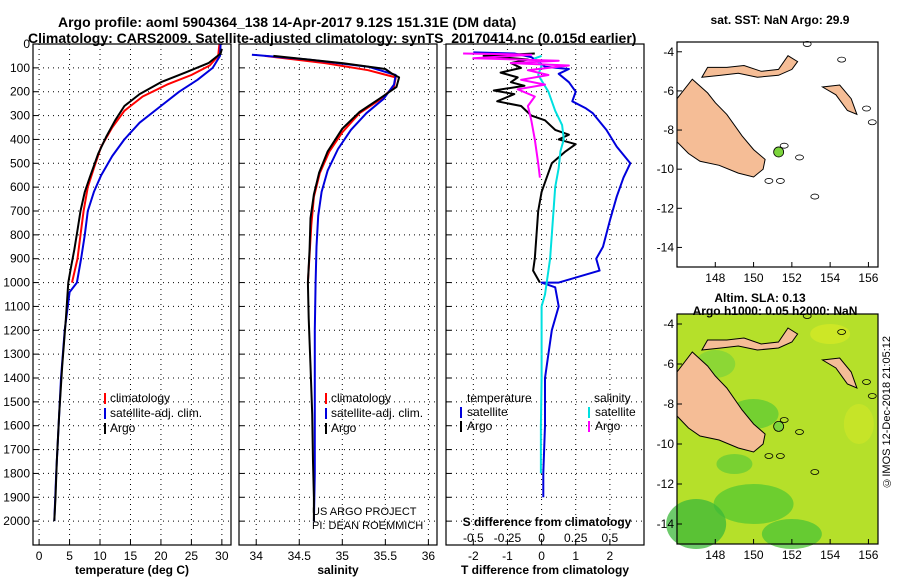  What do you see at coordinates (20, 163) in the screenshot?
I see `y-tick-label: 500` at bounding box center [20, 163].